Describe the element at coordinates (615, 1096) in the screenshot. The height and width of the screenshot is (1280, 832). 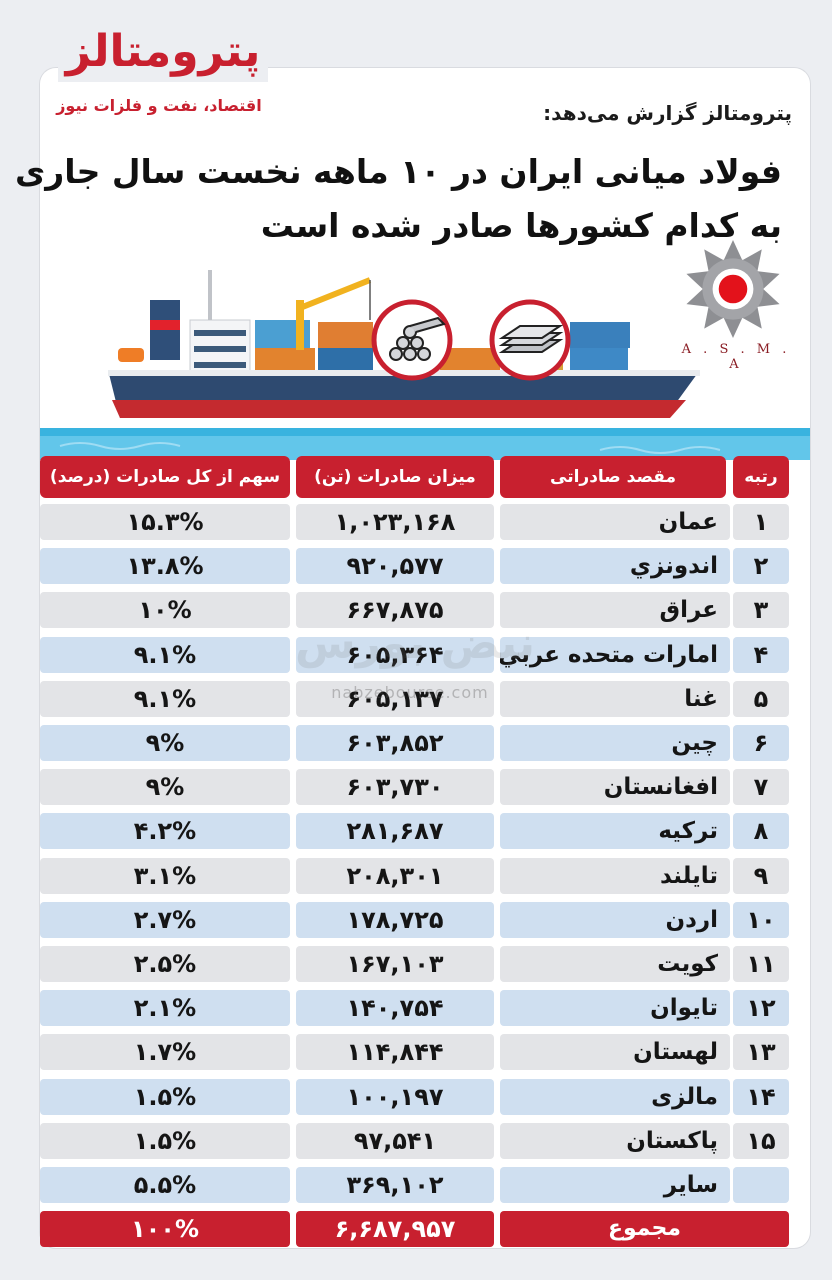
I see `country-cell: مالزی` at that location.